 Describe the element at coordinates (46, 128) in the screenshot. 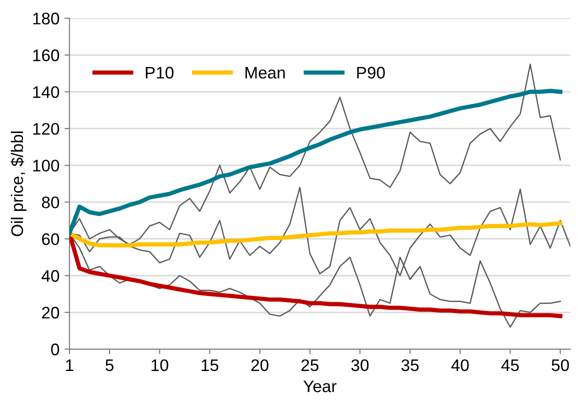

I see `y-tick-label: 120` at that location.